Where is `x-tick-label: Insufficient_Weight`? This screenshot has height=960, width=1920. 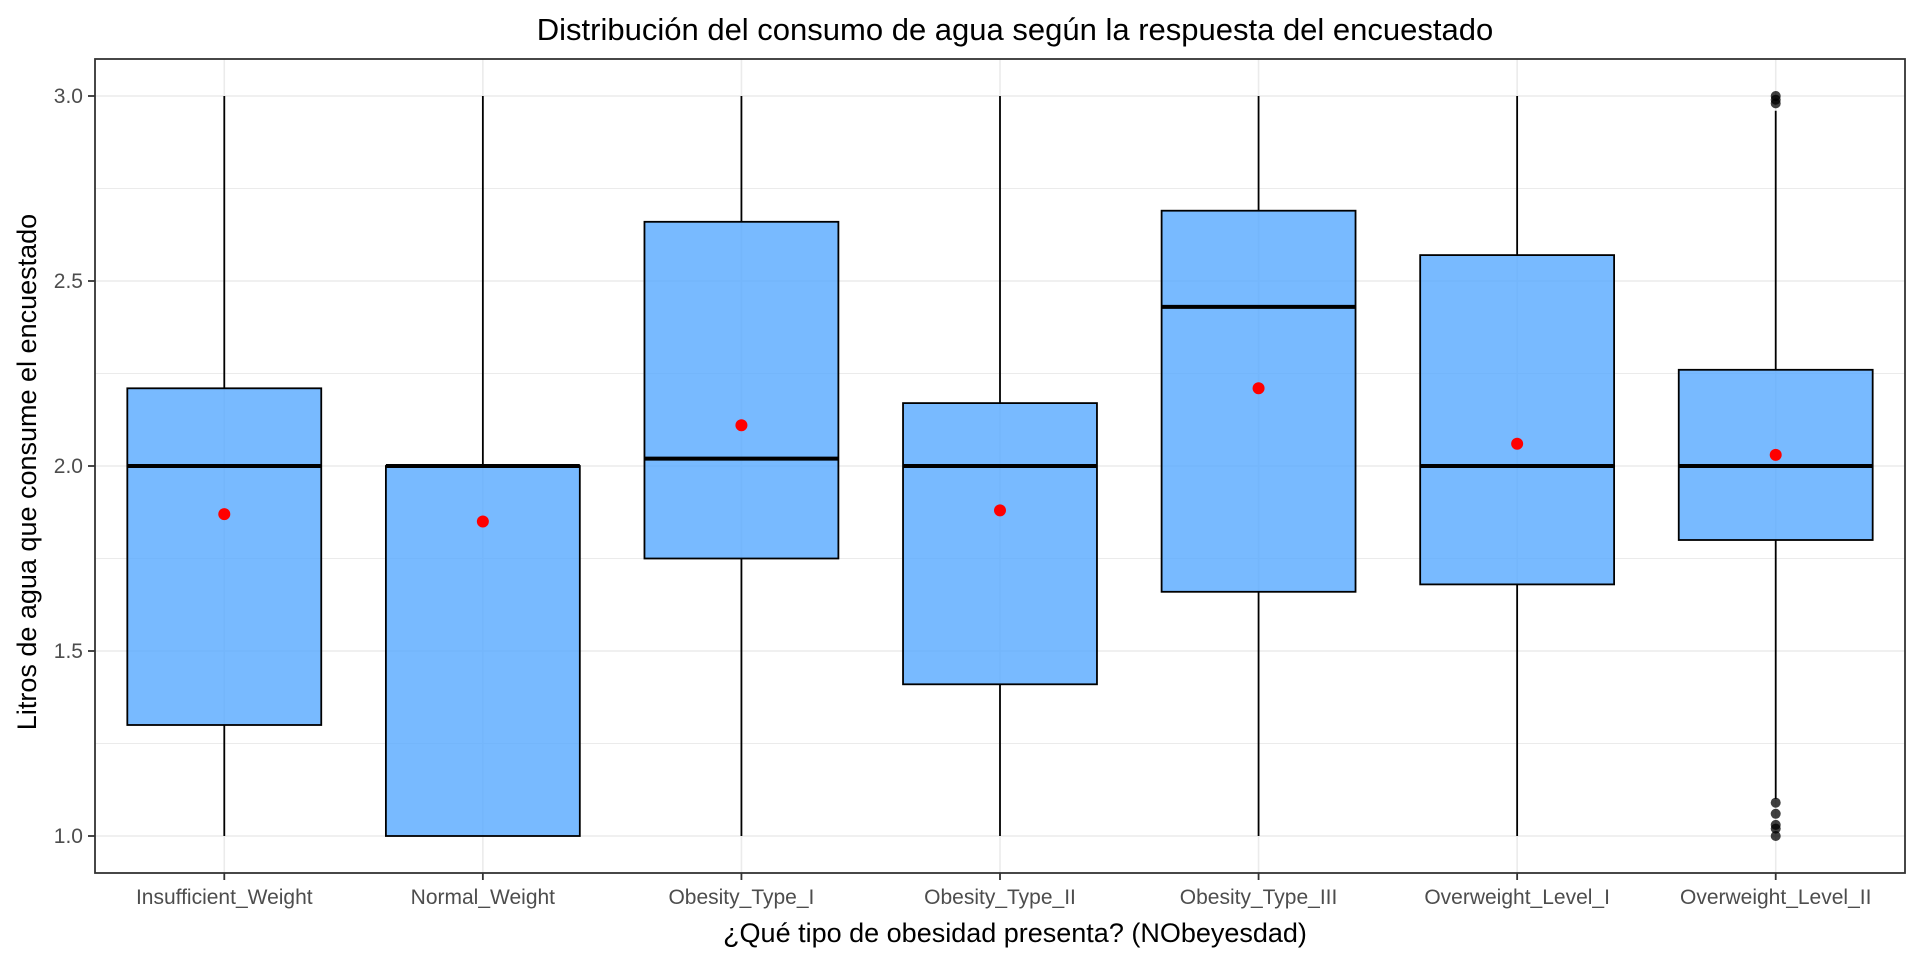 x-tick-label: Insufficient_Weight is located at coordinates (224, 897).